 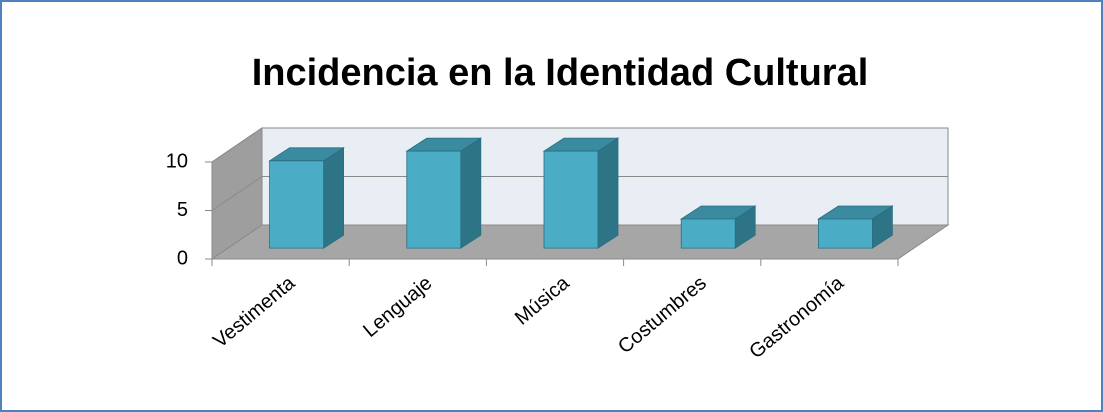 I want to click on y-tick-label: 5, so click(x=182, y=210).